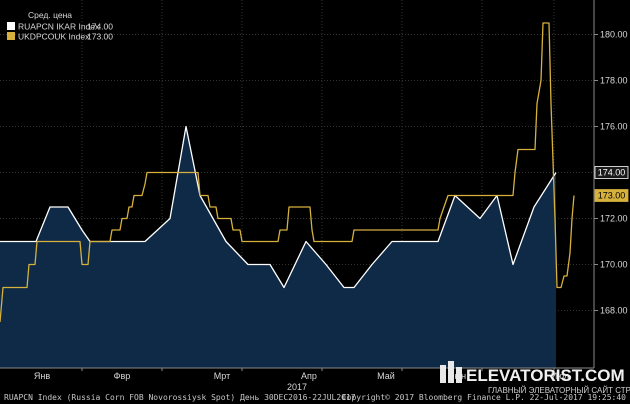 This screenshot has height=404, width=630. What do you see at coordinates (614, 219) in the screenshot?
I see `y-tick-label: 172.00` at bounding box center [614, 219].